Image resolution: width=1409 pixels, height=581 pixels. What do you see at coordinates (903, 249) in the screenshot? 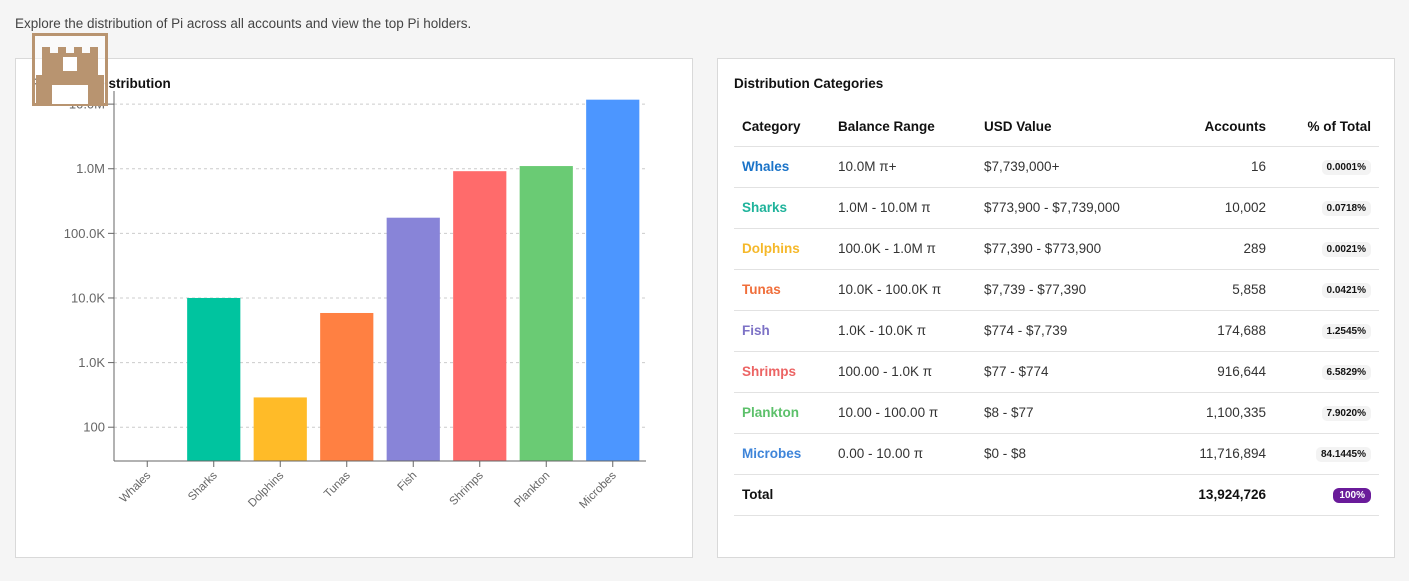
I see `row-balance-range: 100.0K - 1.0M π` at bounding box center [903, 249].